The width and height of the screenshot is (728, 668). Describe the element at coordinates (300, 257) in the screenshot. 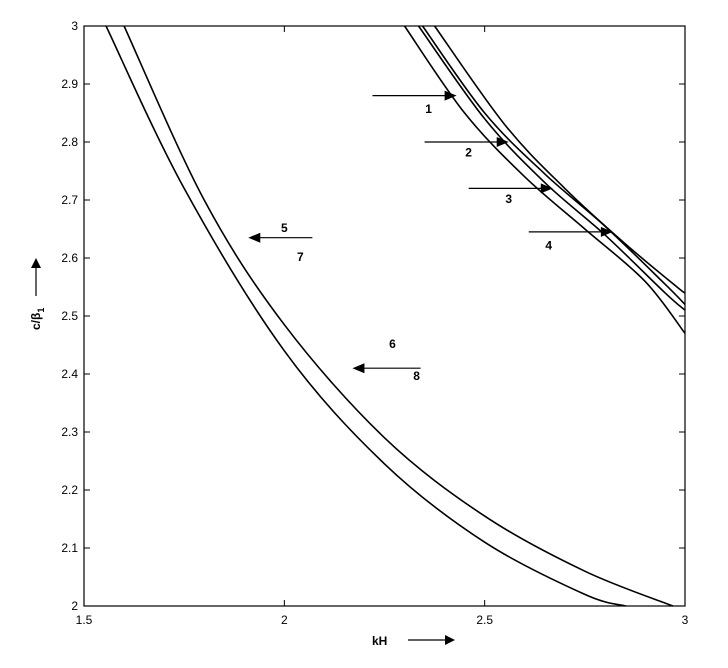

I see `curve-number-label: 7` at that location.